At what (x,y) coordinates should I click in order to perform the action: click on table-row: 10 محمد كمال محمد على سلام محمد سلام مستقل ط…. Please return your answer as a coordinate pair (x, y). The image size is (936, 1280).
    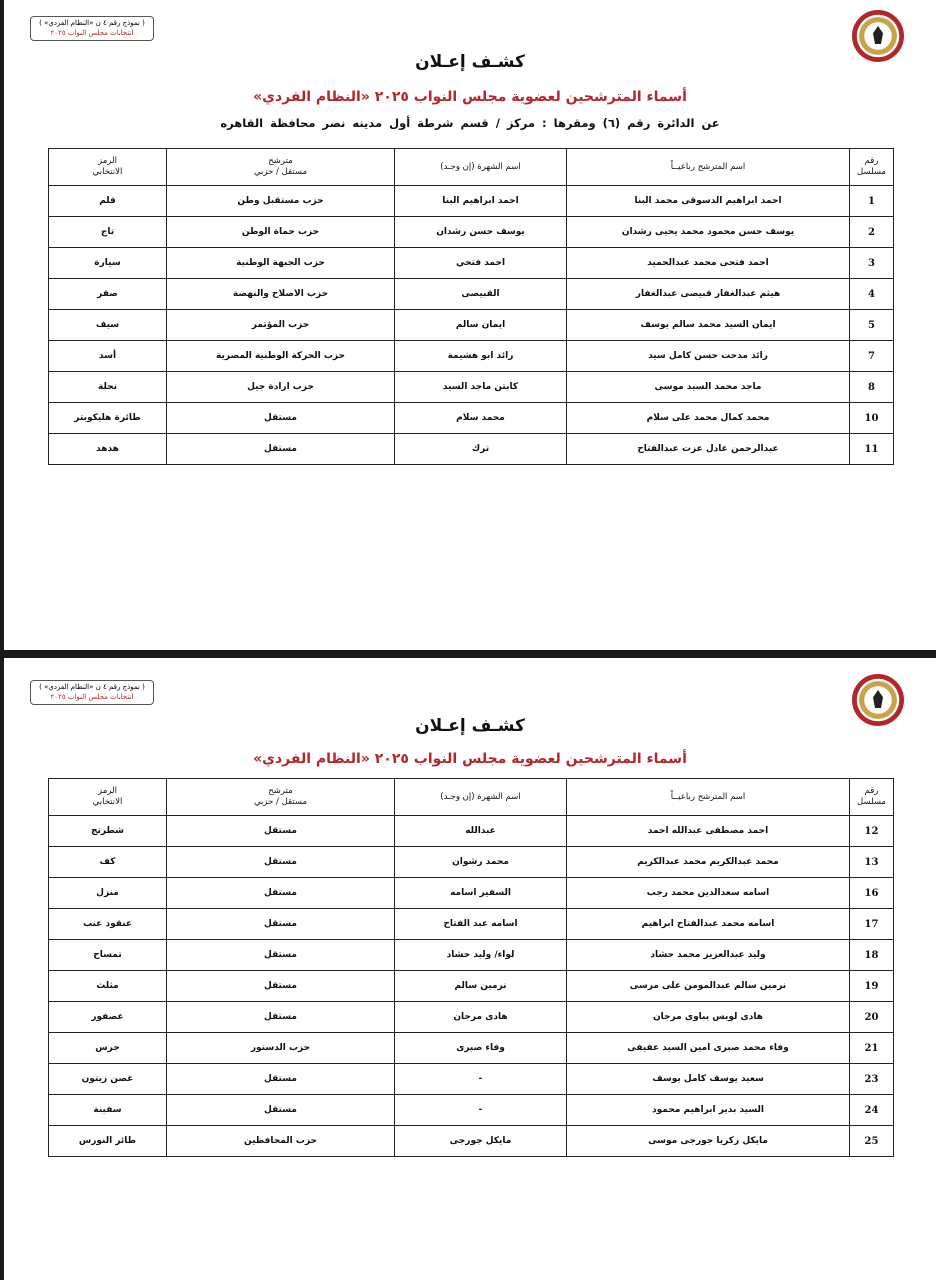
    Looking at the image, I should click on (471, 418).